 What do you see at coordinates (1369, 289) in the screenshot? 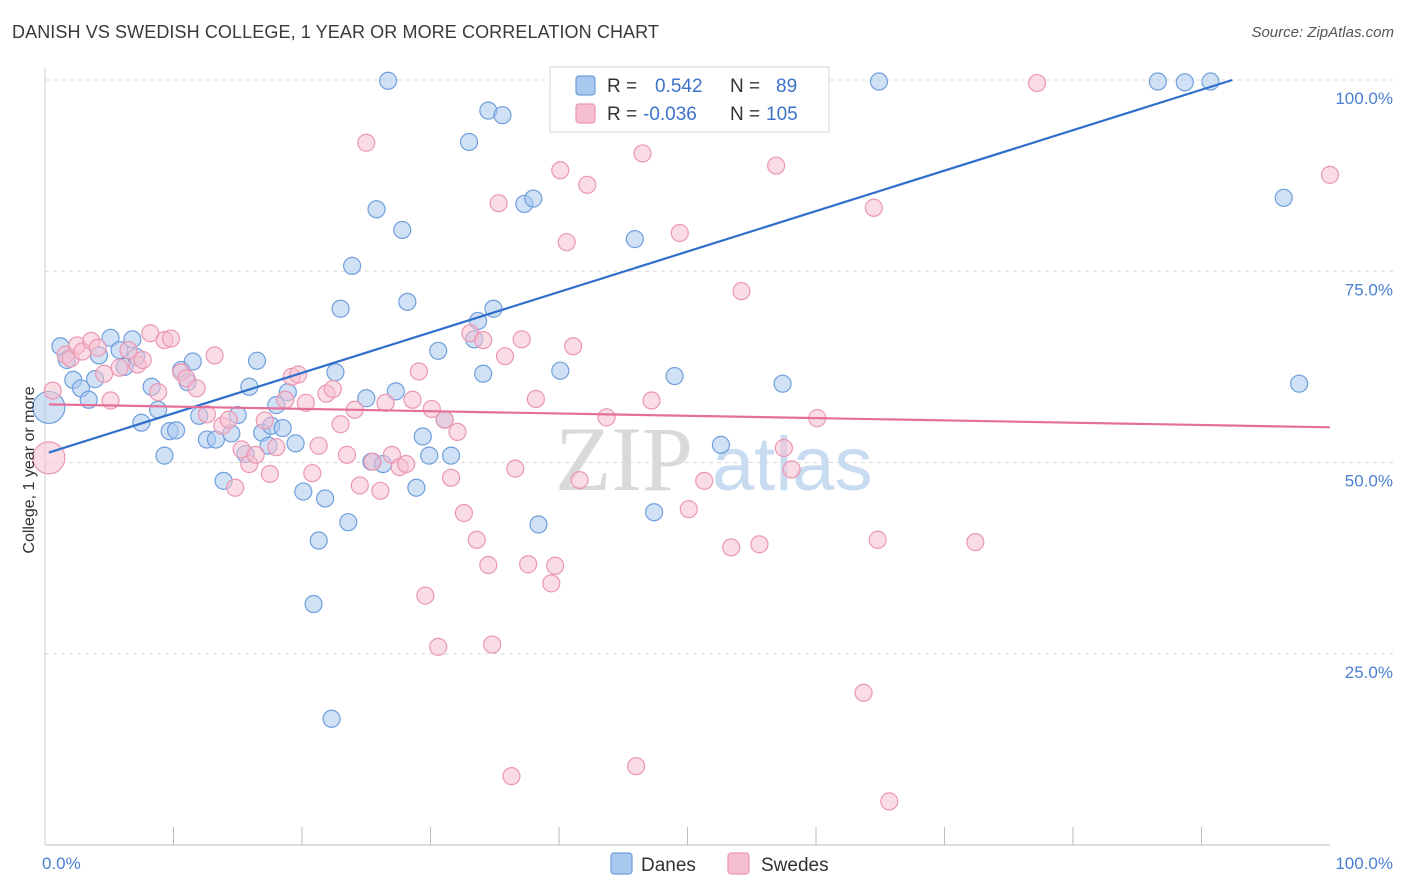
I see `y-tick-label-1: 75.0%` at bounding box center [1369, 289].